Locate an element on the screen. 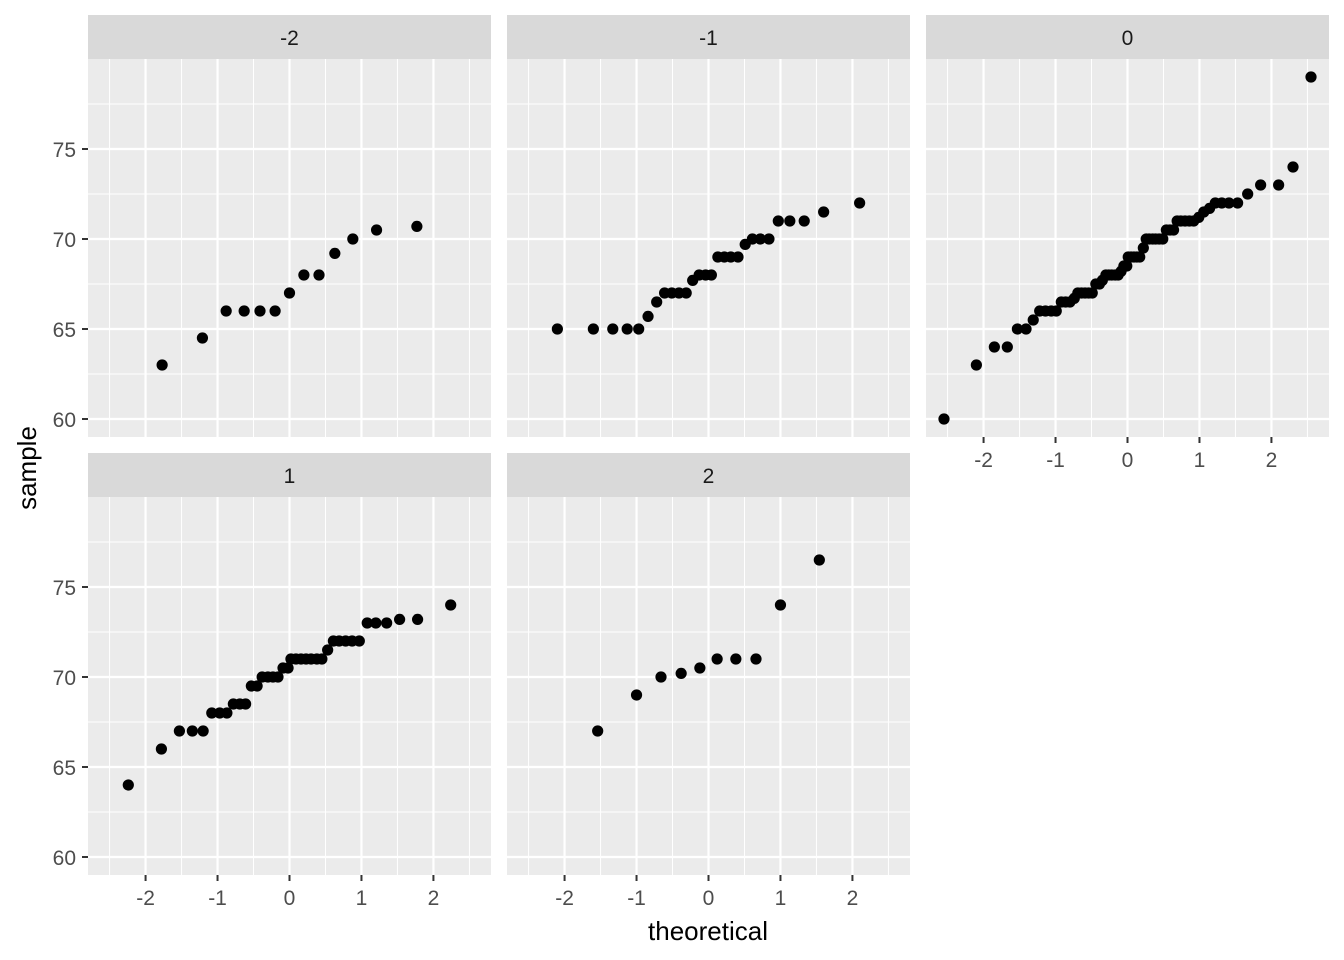  y-tick-label: 65 is located at coordinates (64, 768).